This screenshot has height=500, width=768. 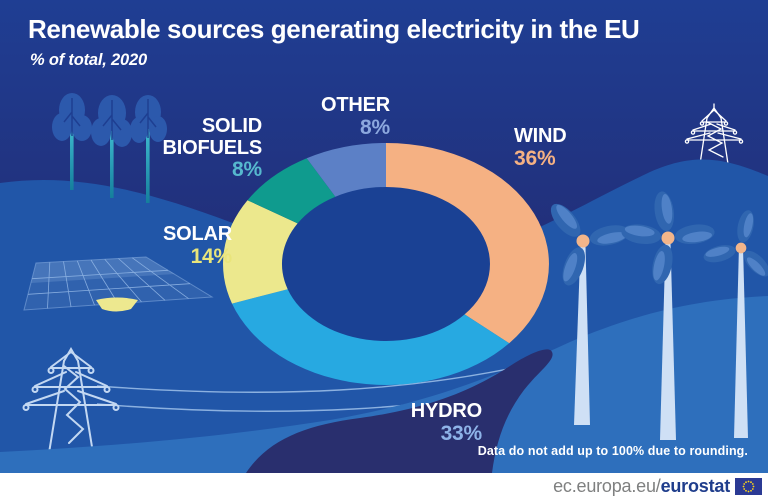 I want to click on donut-segment-other, so click(x=346, y=170).